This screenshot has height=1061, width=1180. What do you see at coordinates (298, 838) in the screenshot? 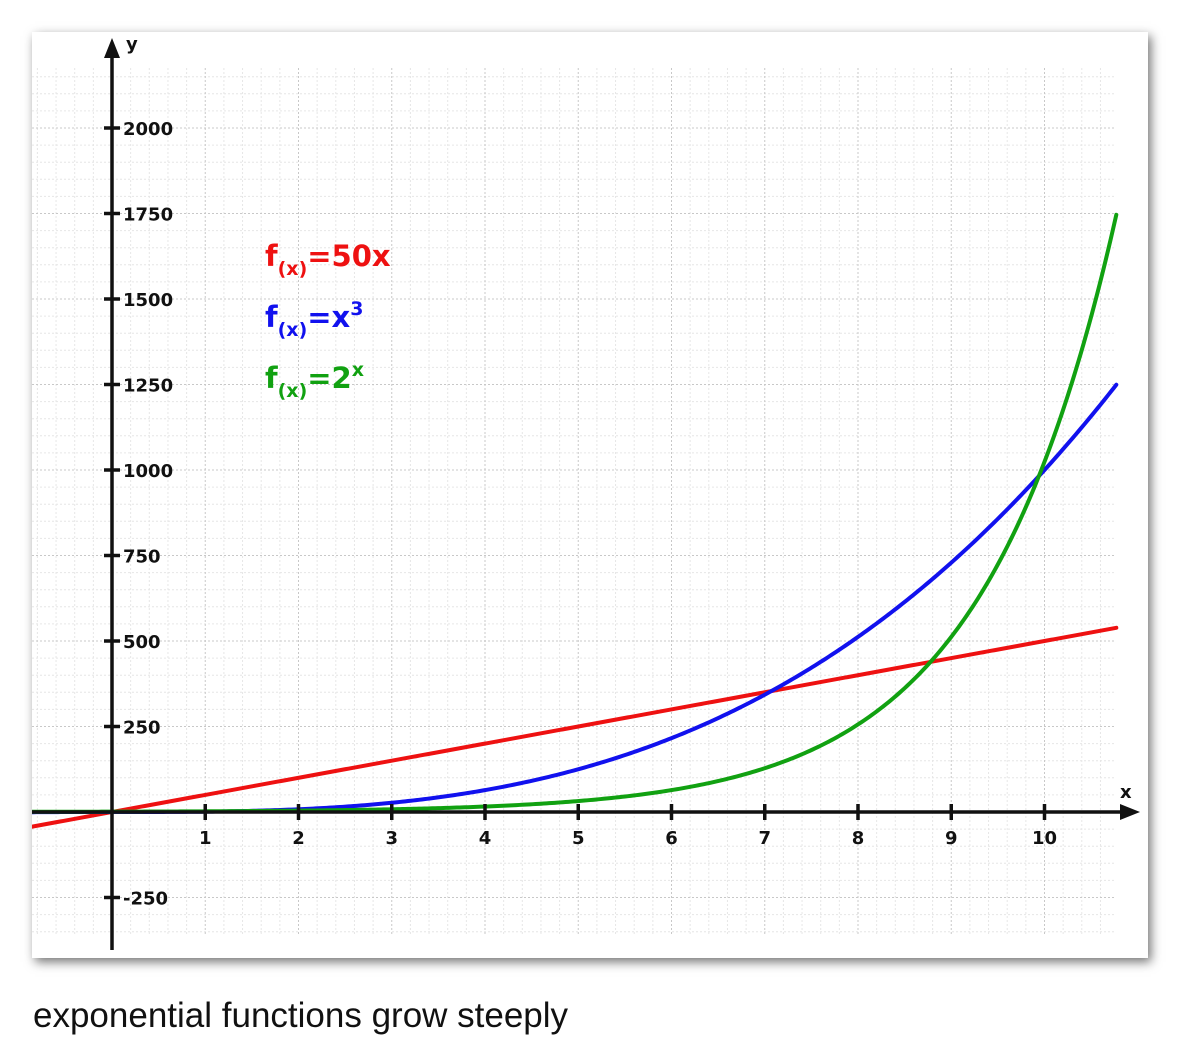
I see `x-tick-label: 2` at bounding box center [298, 838].